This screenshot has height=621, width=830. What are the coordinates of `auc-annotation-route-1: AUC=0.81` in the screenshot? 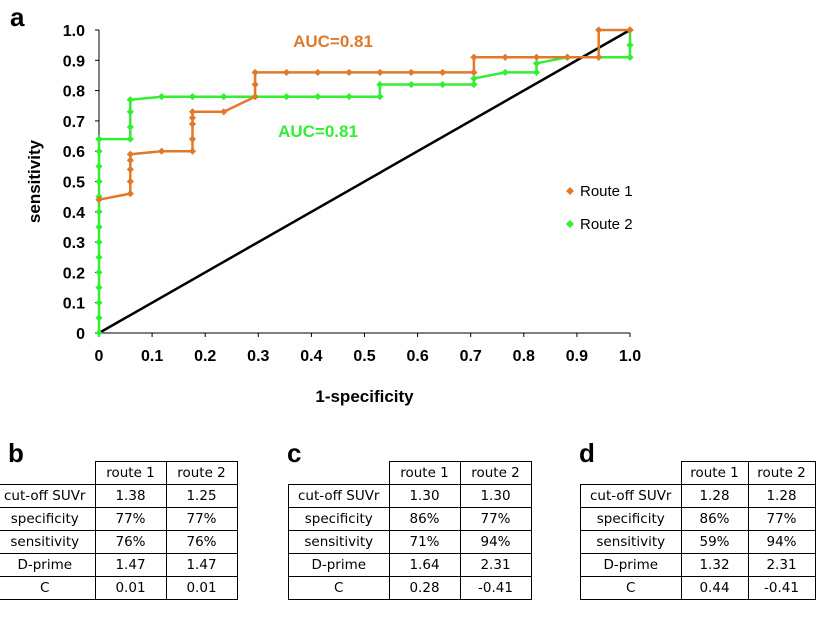 It's located at (333, 41).